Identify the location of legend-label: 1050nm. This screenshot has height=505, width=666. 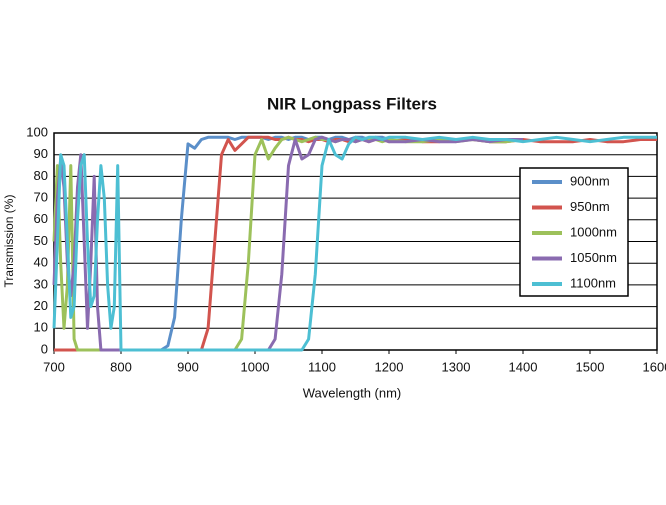
(593, 257).